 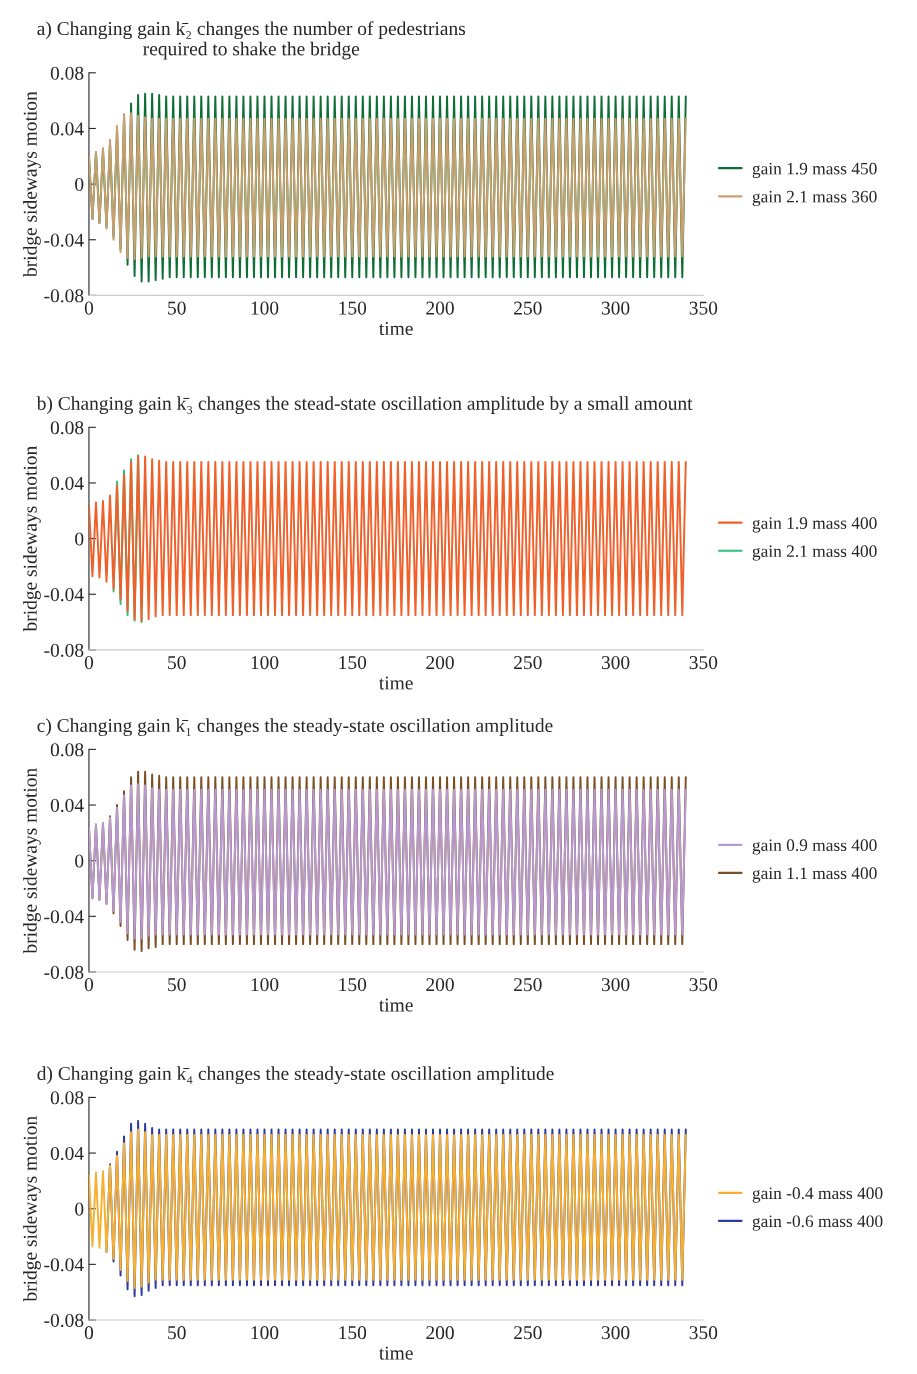 What do you see at coordinates (814, 553) in the screenshot?
I see `legend-label: gain 2.1 mass 400` at bounding box center [814, 553].